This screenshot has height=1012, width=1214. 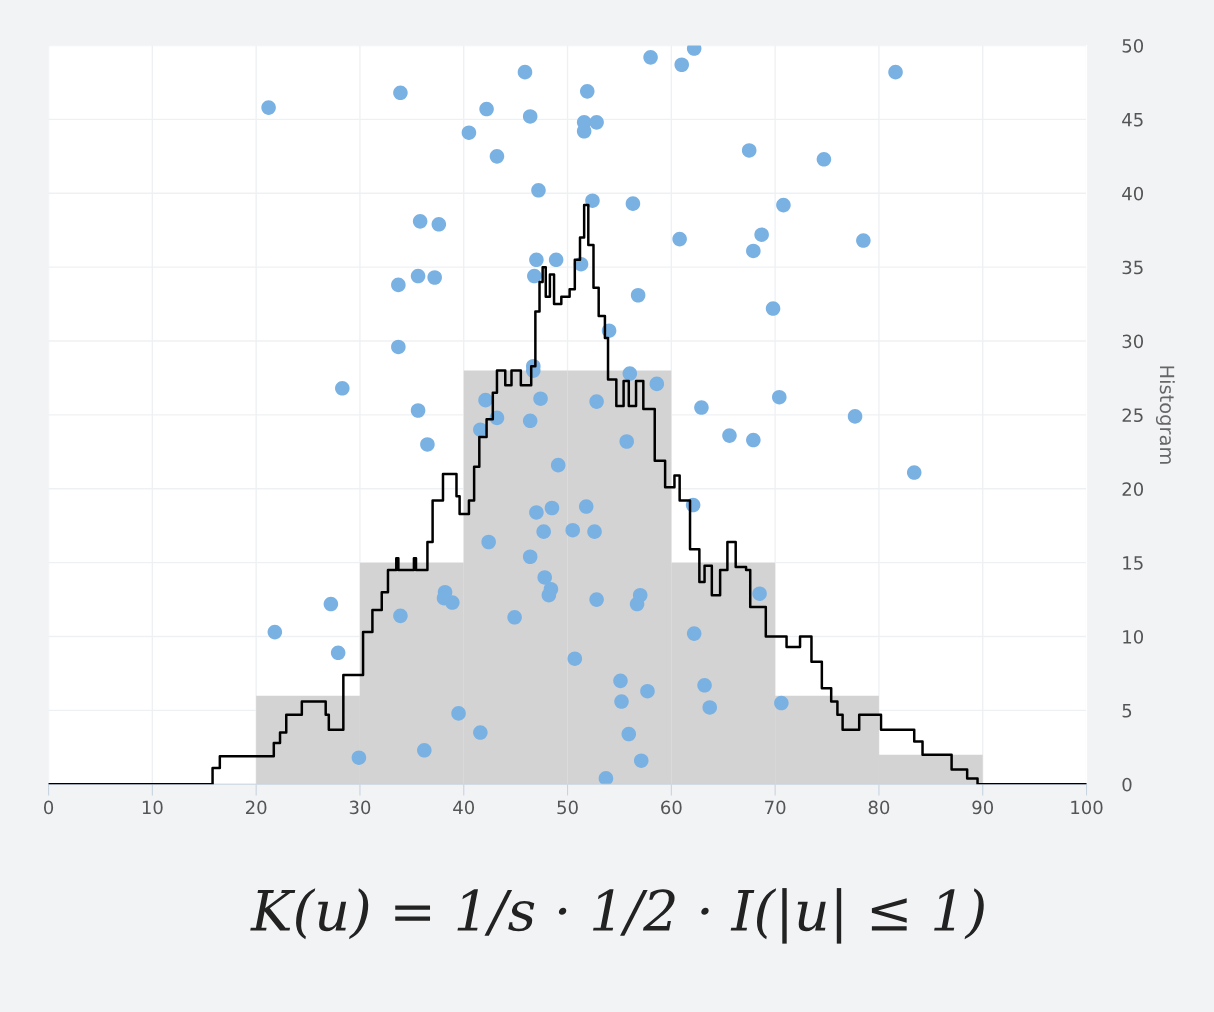 What do you see at coordinates (1127, 711) in the screenshot?
I see `y-tick-label: 5` at bounding box center [1127, 711].